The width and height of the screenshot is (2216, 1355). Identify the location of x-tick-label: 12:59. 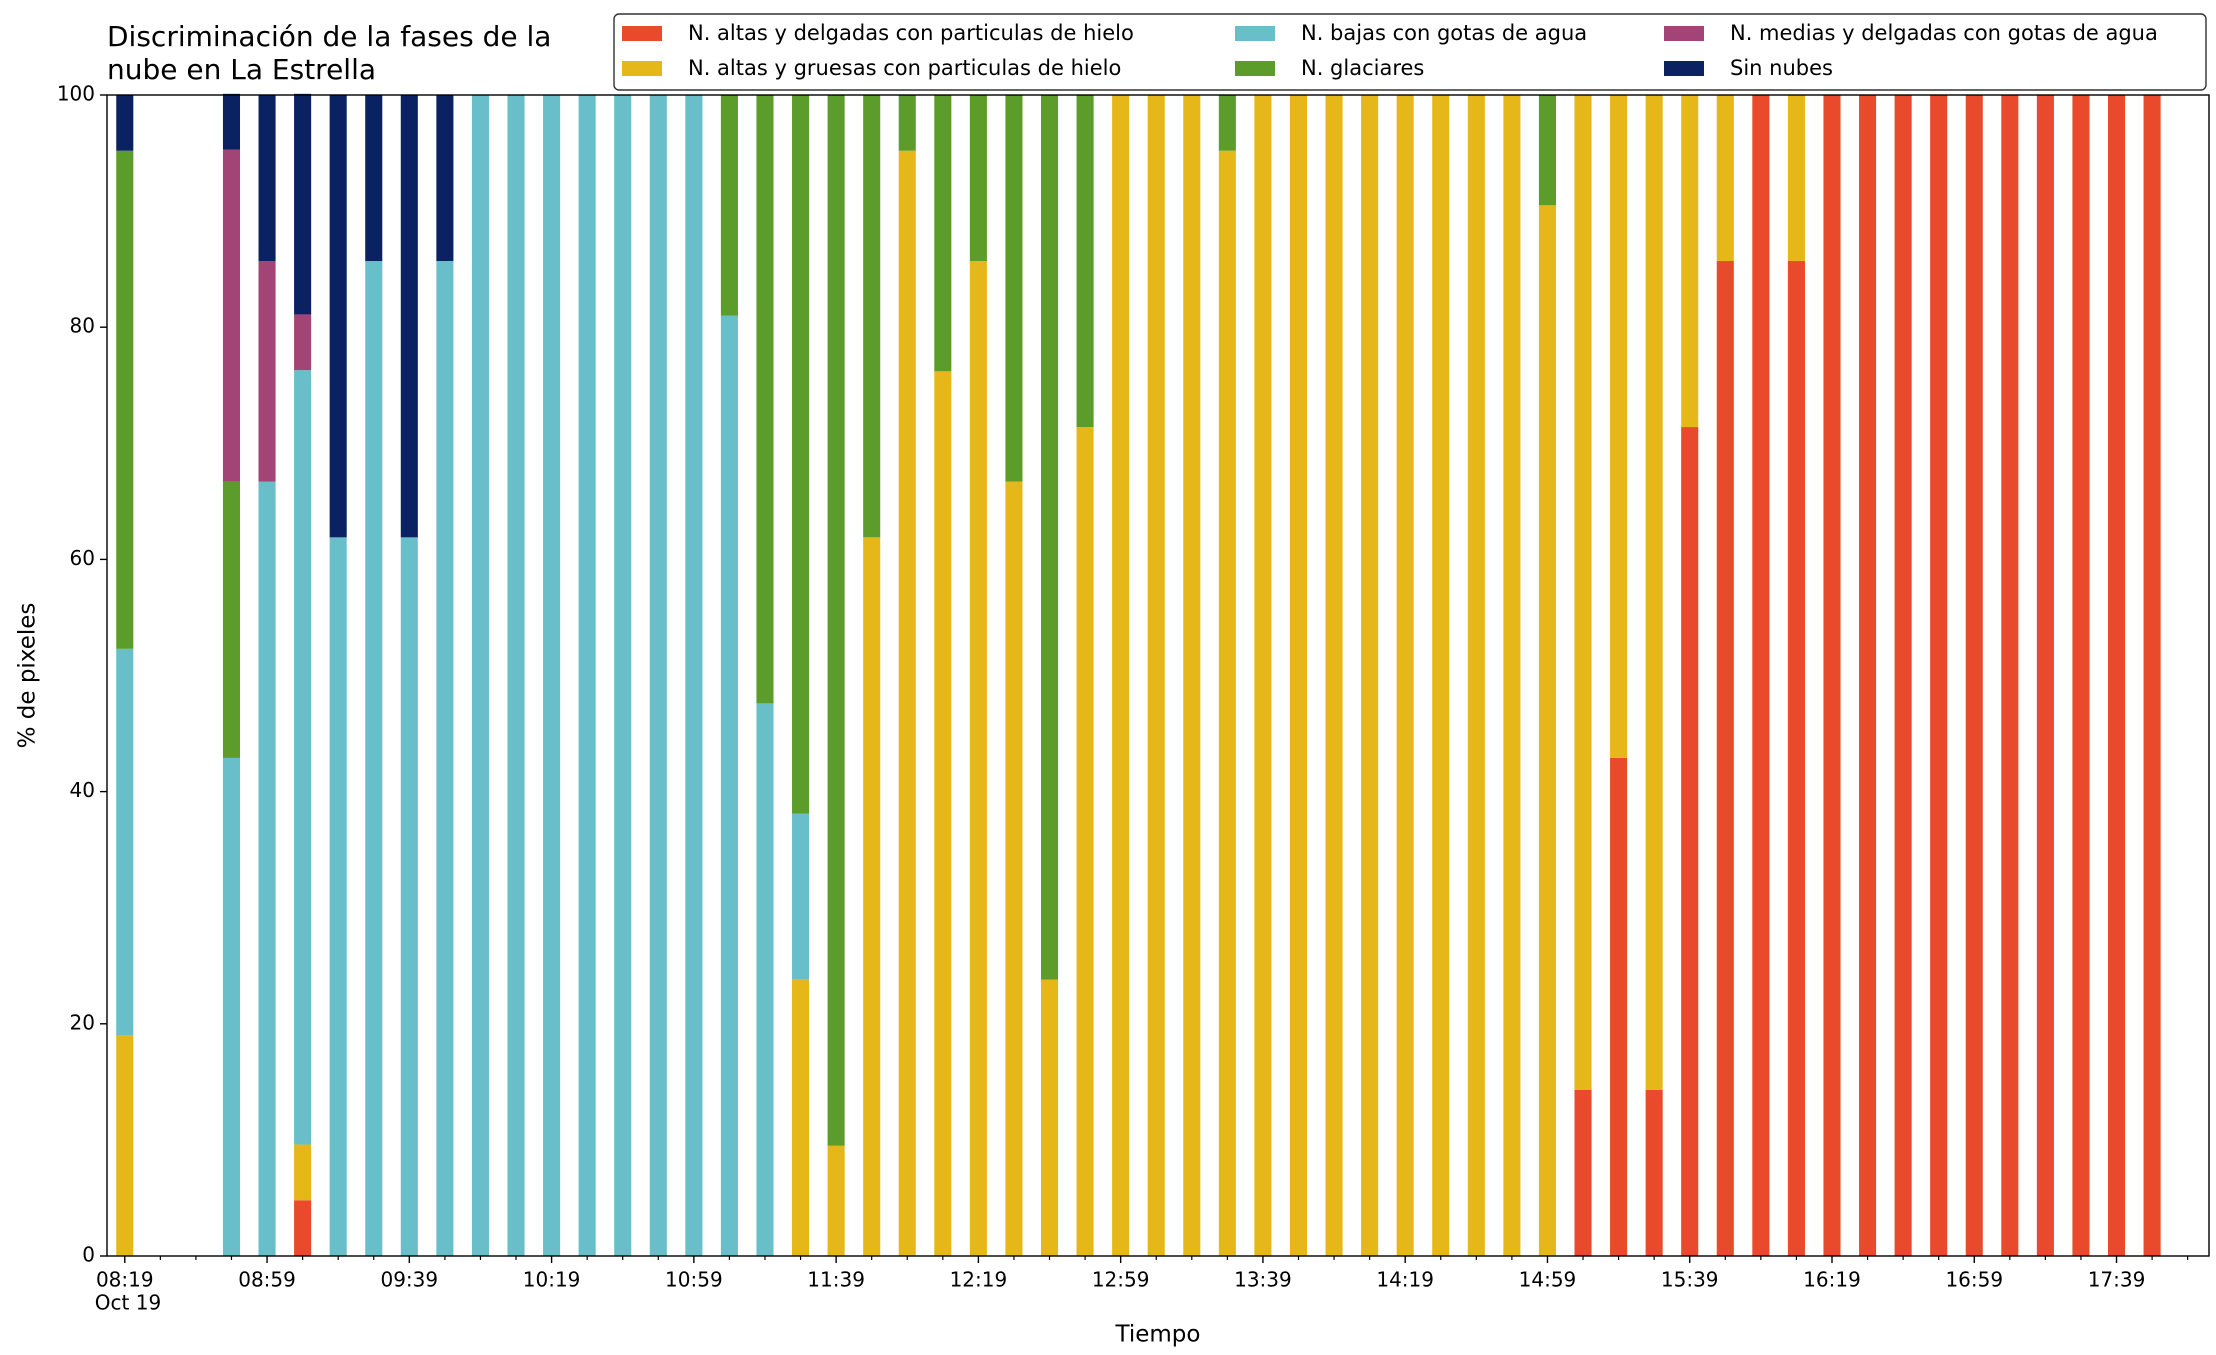
(1121, 1280).